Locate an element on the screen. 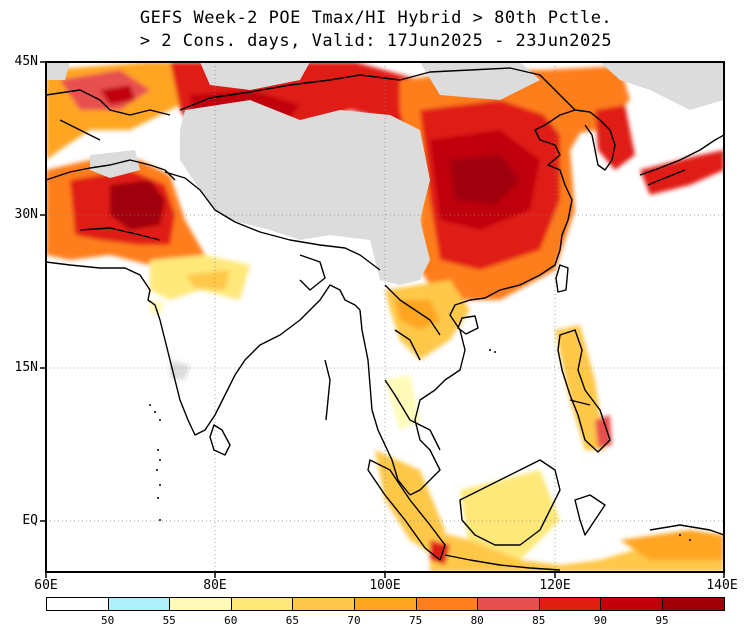  y-label-15n: 15N is located at coordinates (26, 367).